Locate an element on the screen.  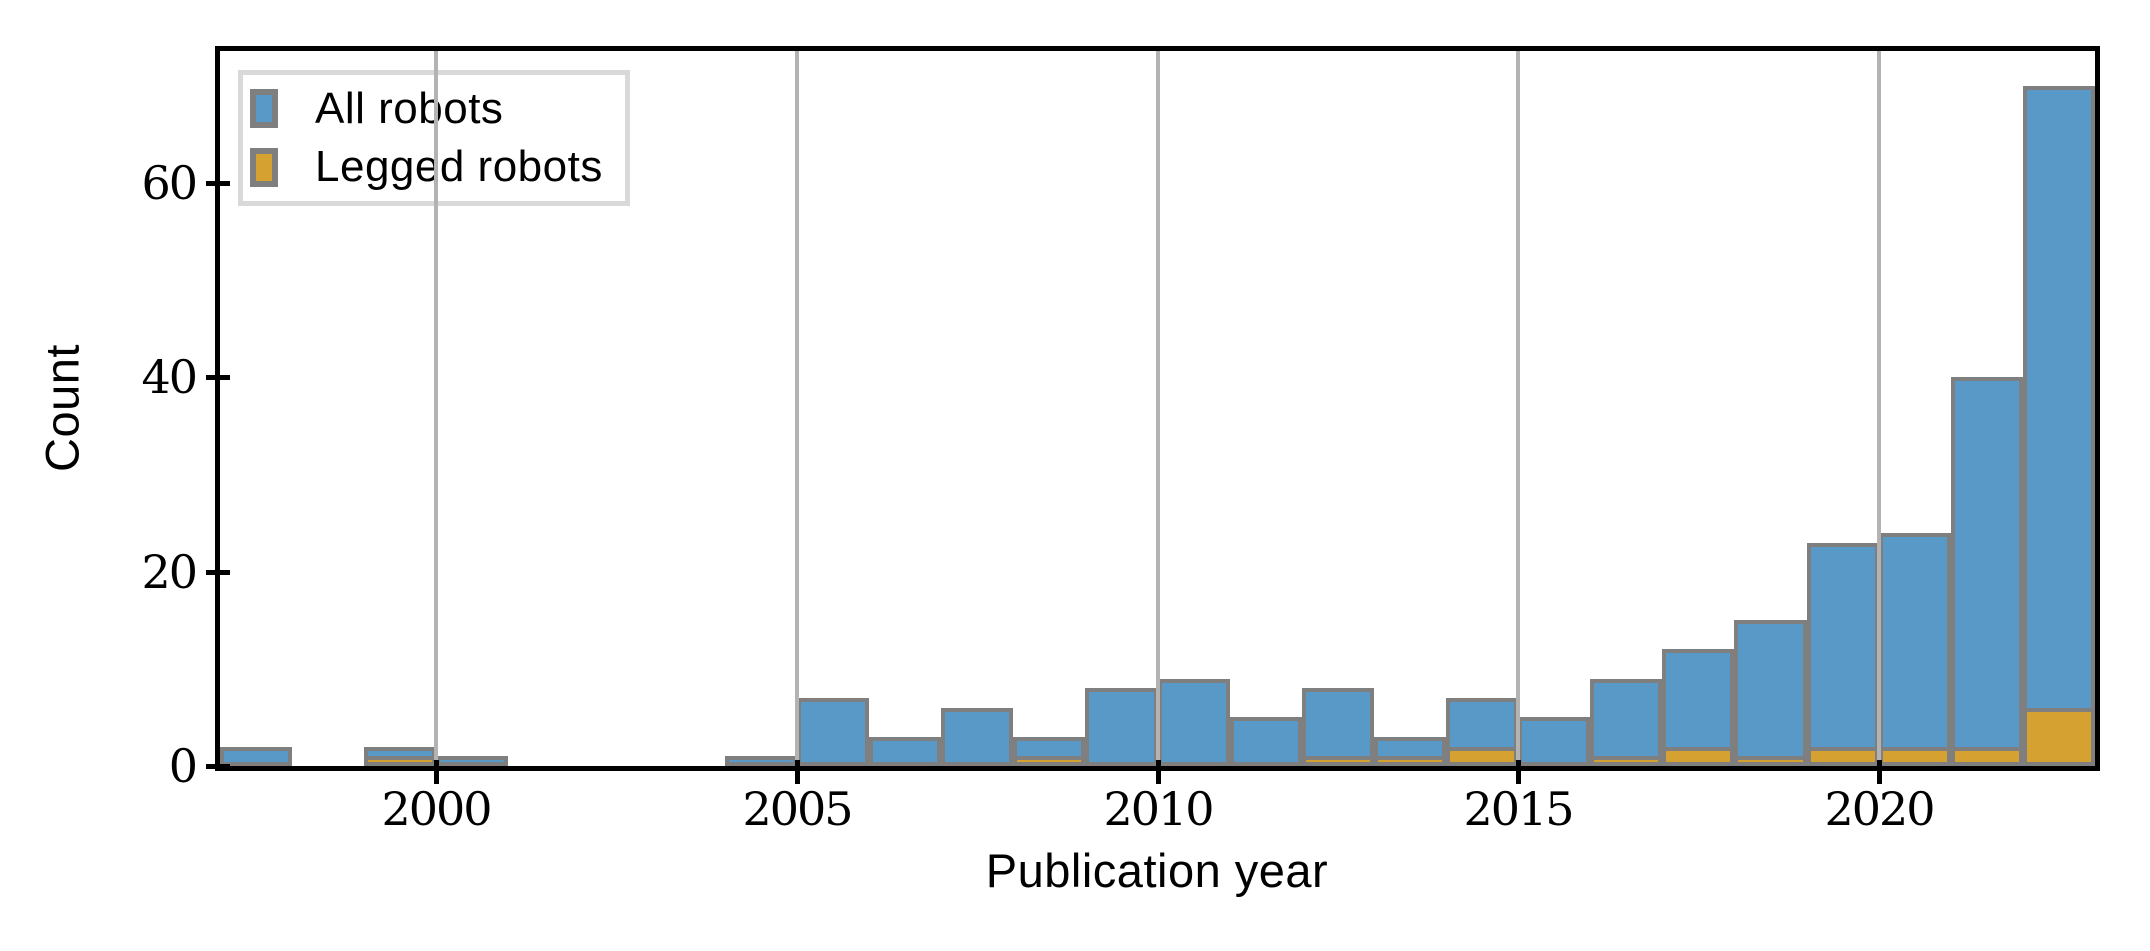
bar-legged-robots-2012 is located at coordinates (1338, 761).